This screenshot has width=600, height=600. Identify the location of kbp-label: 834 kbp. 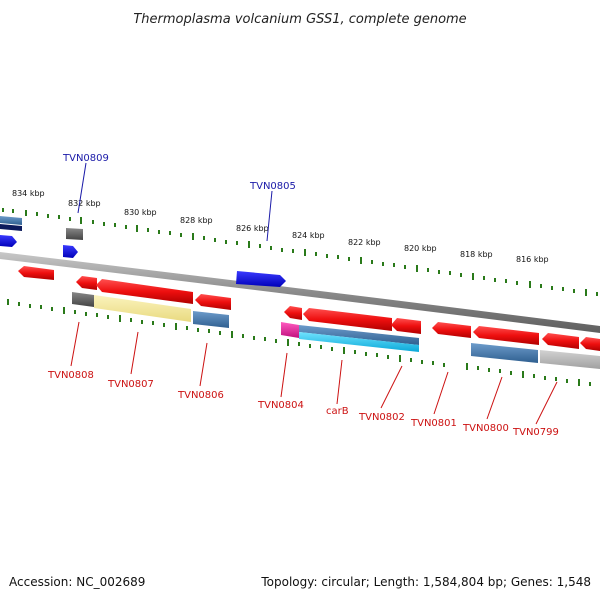
(28, 193).